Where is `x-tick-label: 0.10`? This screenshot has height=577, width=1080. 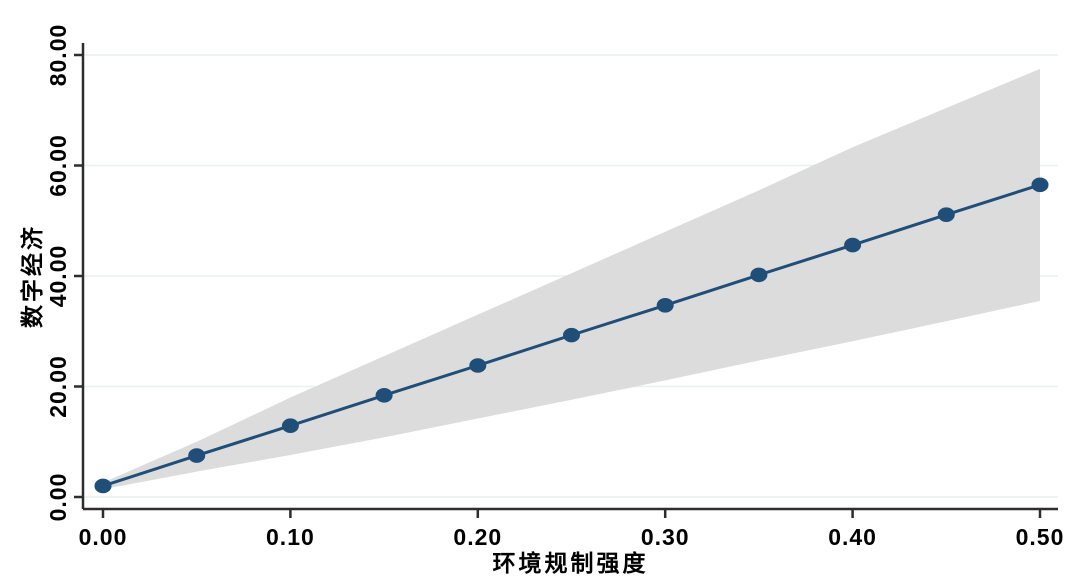
x-tick-label: 0.10 is located at coordinates (290, 537).